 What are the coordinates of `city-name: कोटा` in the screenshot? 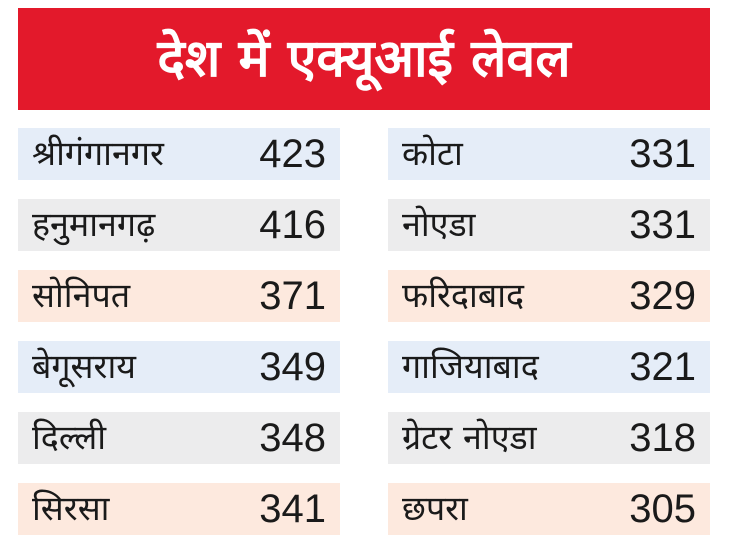 It's located at (432, 154).